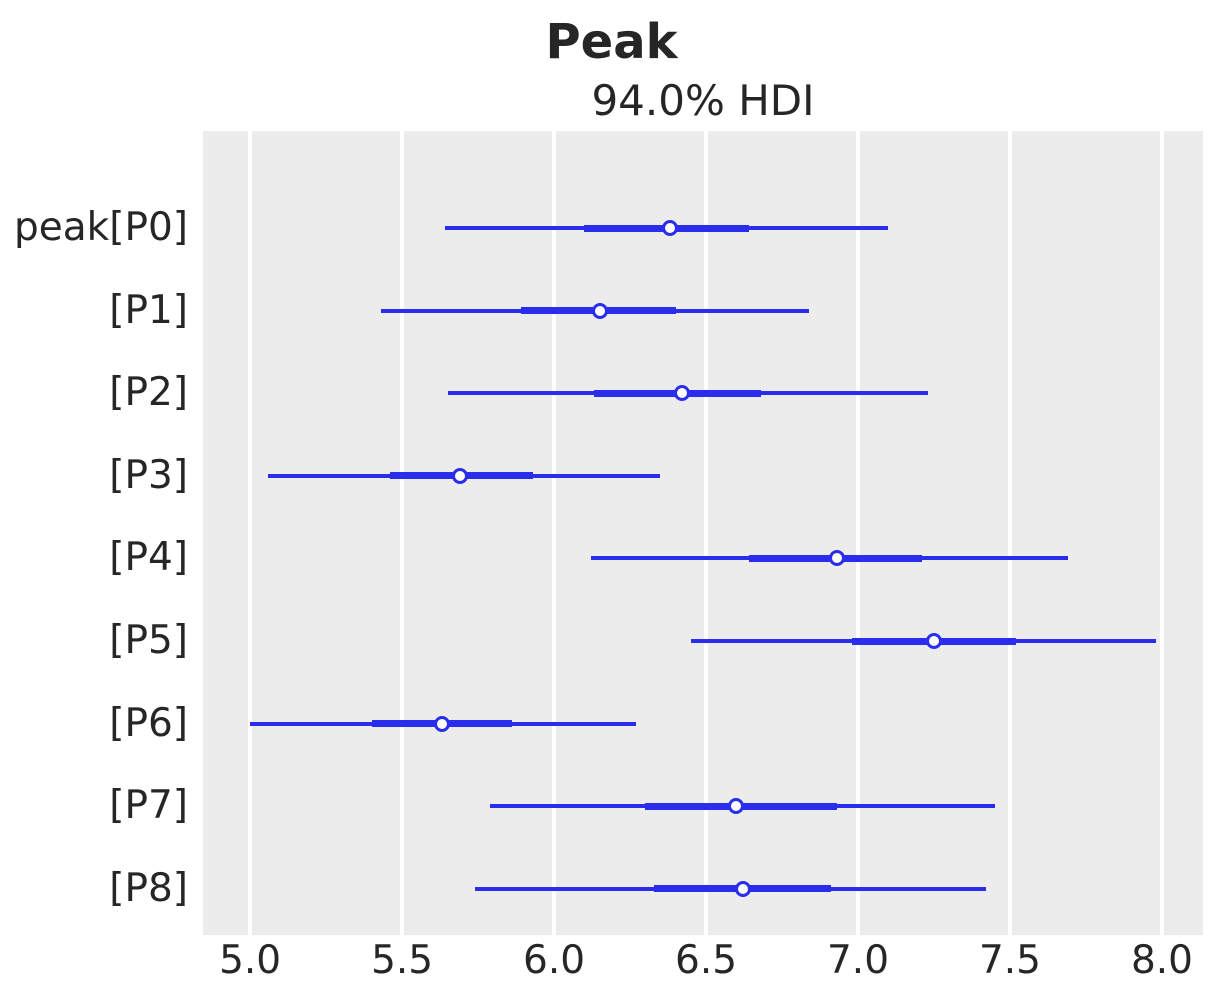 The height and width of the screenshot is (1003, 1223). What do you see at coordinates (1161, 960) in the screenshot?
I see `x-tick-label-8.0: 8.0` at bounding box center [1161, 960].